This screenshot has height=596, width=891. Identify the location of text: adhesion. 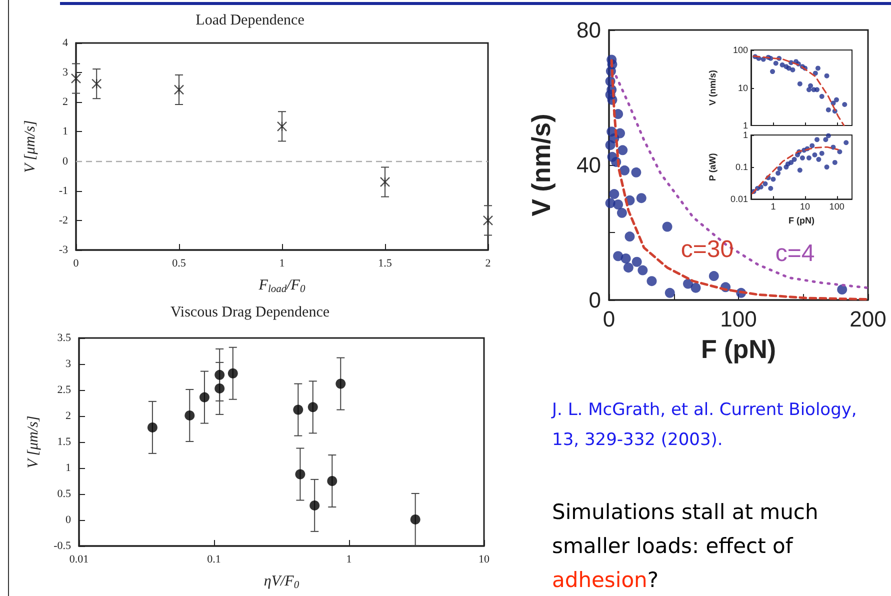
(600, 580).